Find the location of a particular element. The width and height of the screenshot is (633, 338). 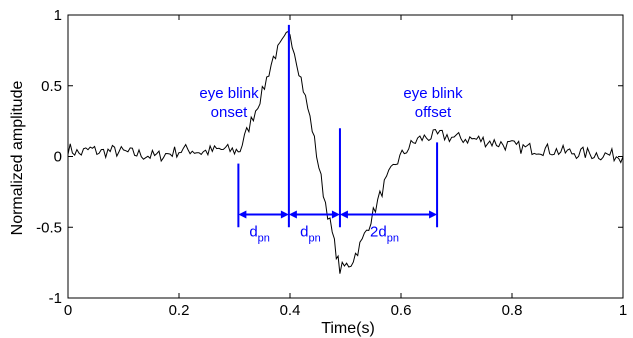

y-tick-label: 1 is located at coordinates (58, 15).